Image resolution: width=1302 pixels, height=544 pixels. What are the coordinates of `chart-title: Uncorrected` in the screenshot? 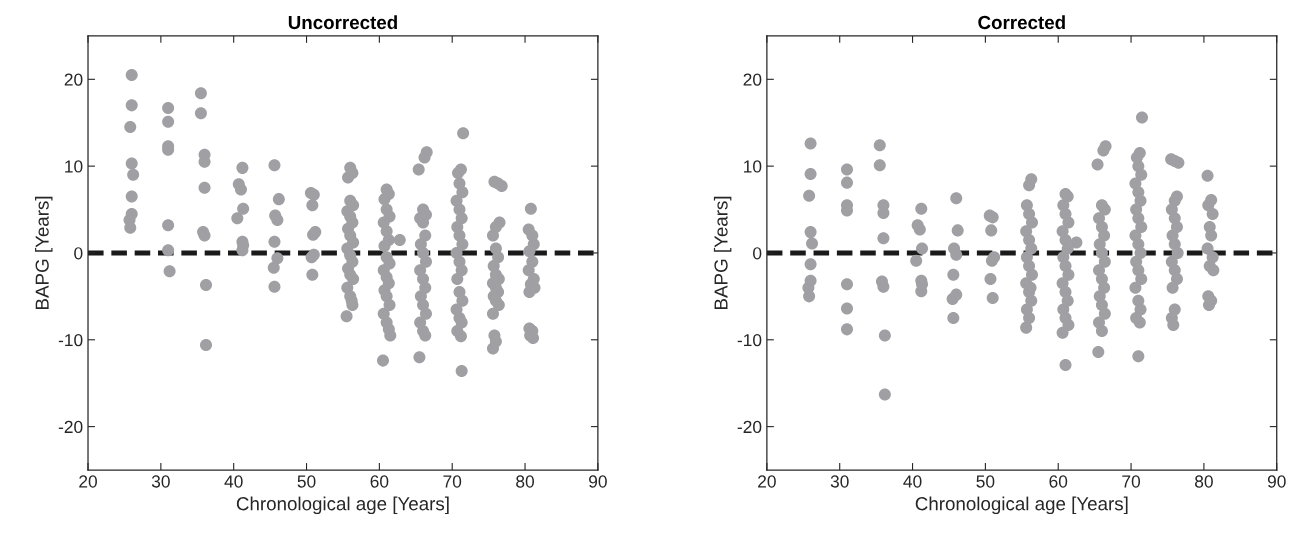 It's located at (342, 22).